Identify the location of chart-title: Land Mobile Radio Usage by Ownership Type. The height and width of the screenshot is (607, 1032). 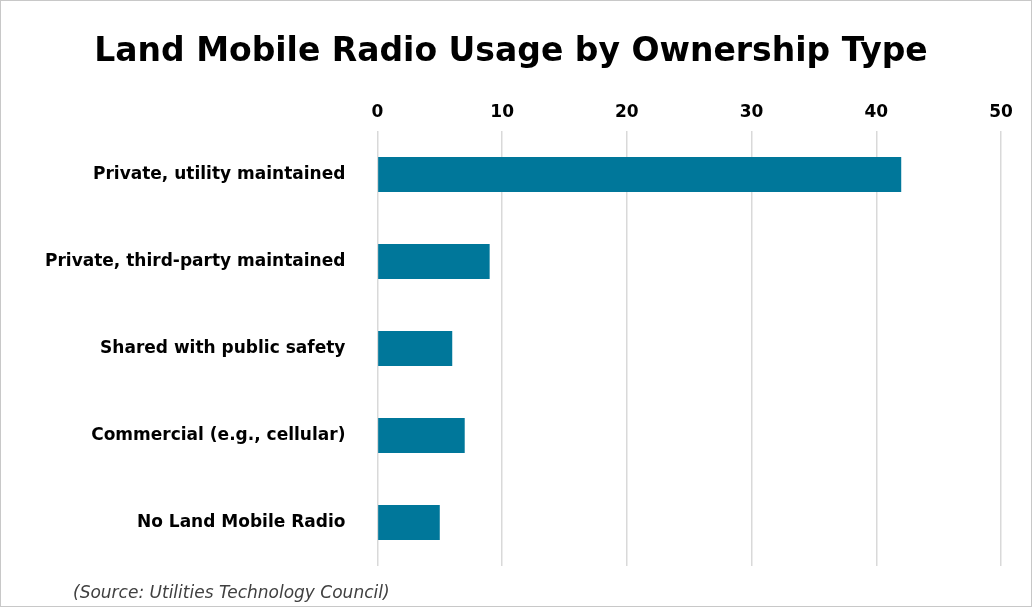
(511, 50).